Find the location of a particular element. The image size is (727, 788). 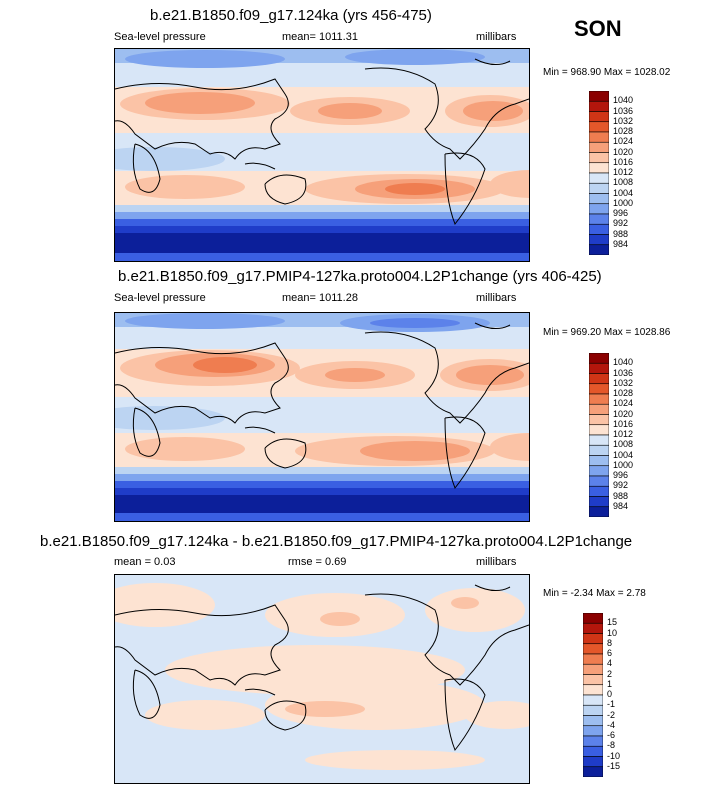

panel-2-colorbar-tick-label: 1000 is located at coordinates (623, 464).